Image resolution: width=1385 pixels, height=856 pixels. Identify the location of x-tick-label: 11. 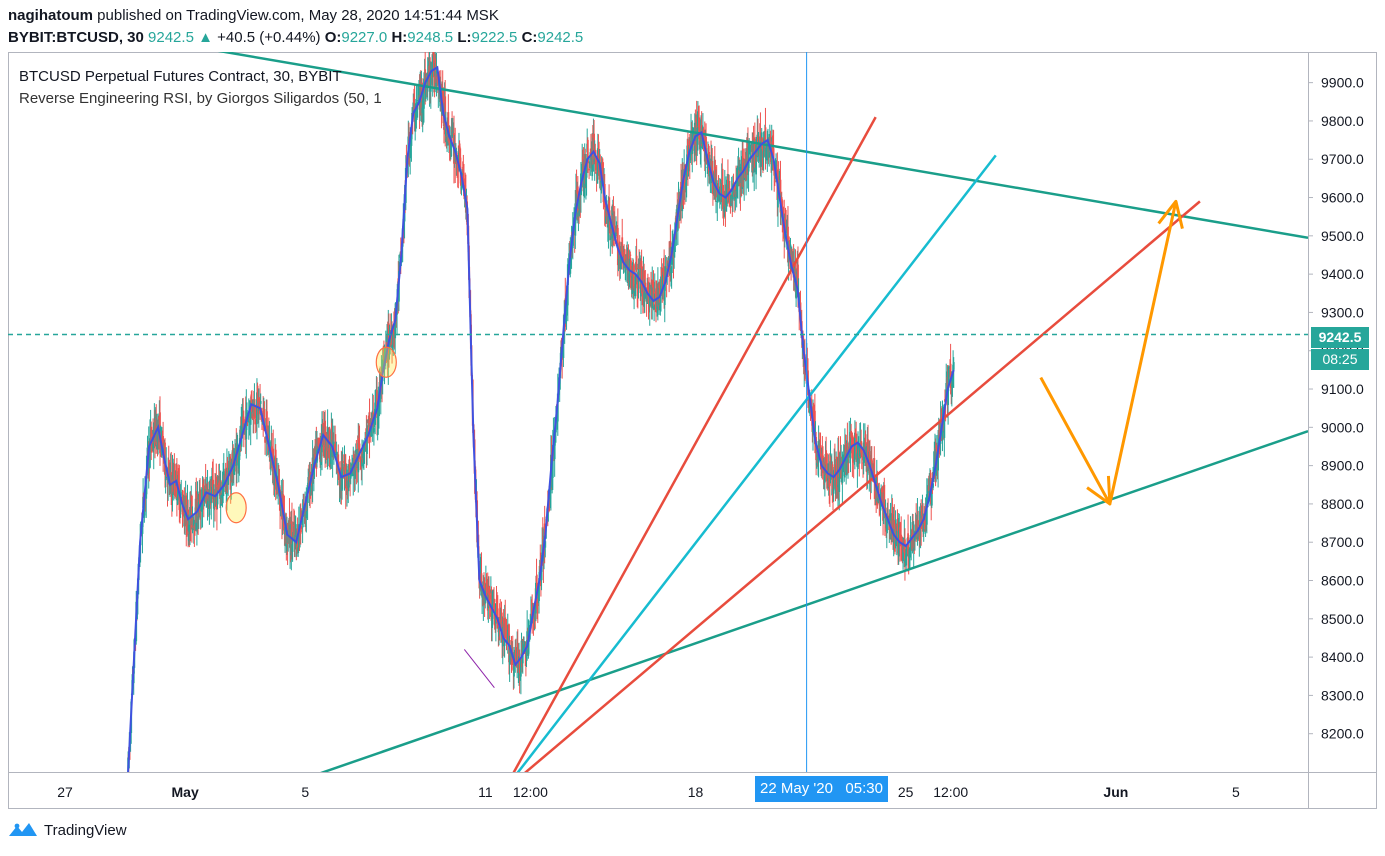
(485, 792).